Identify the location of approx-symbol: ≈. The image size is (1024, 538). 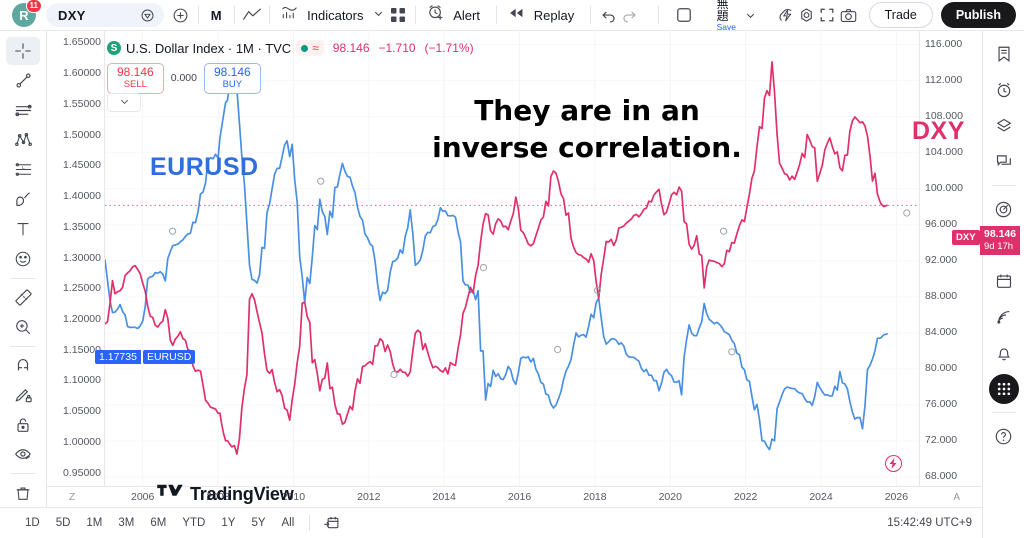
(315, 48).